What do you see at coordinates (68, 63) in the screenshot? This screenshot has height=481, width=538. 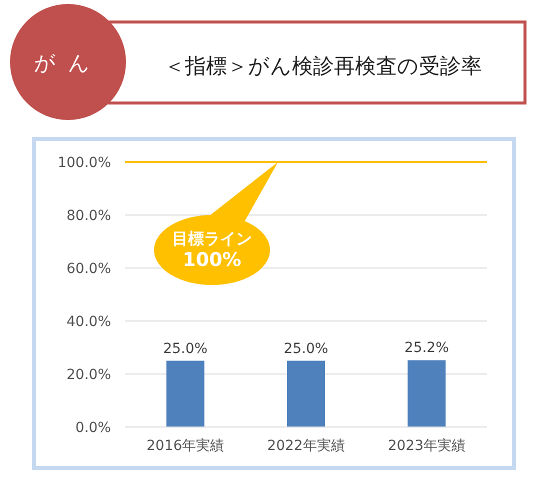 I see `chart-subtitle: がん` at bounding box center [68, 63].